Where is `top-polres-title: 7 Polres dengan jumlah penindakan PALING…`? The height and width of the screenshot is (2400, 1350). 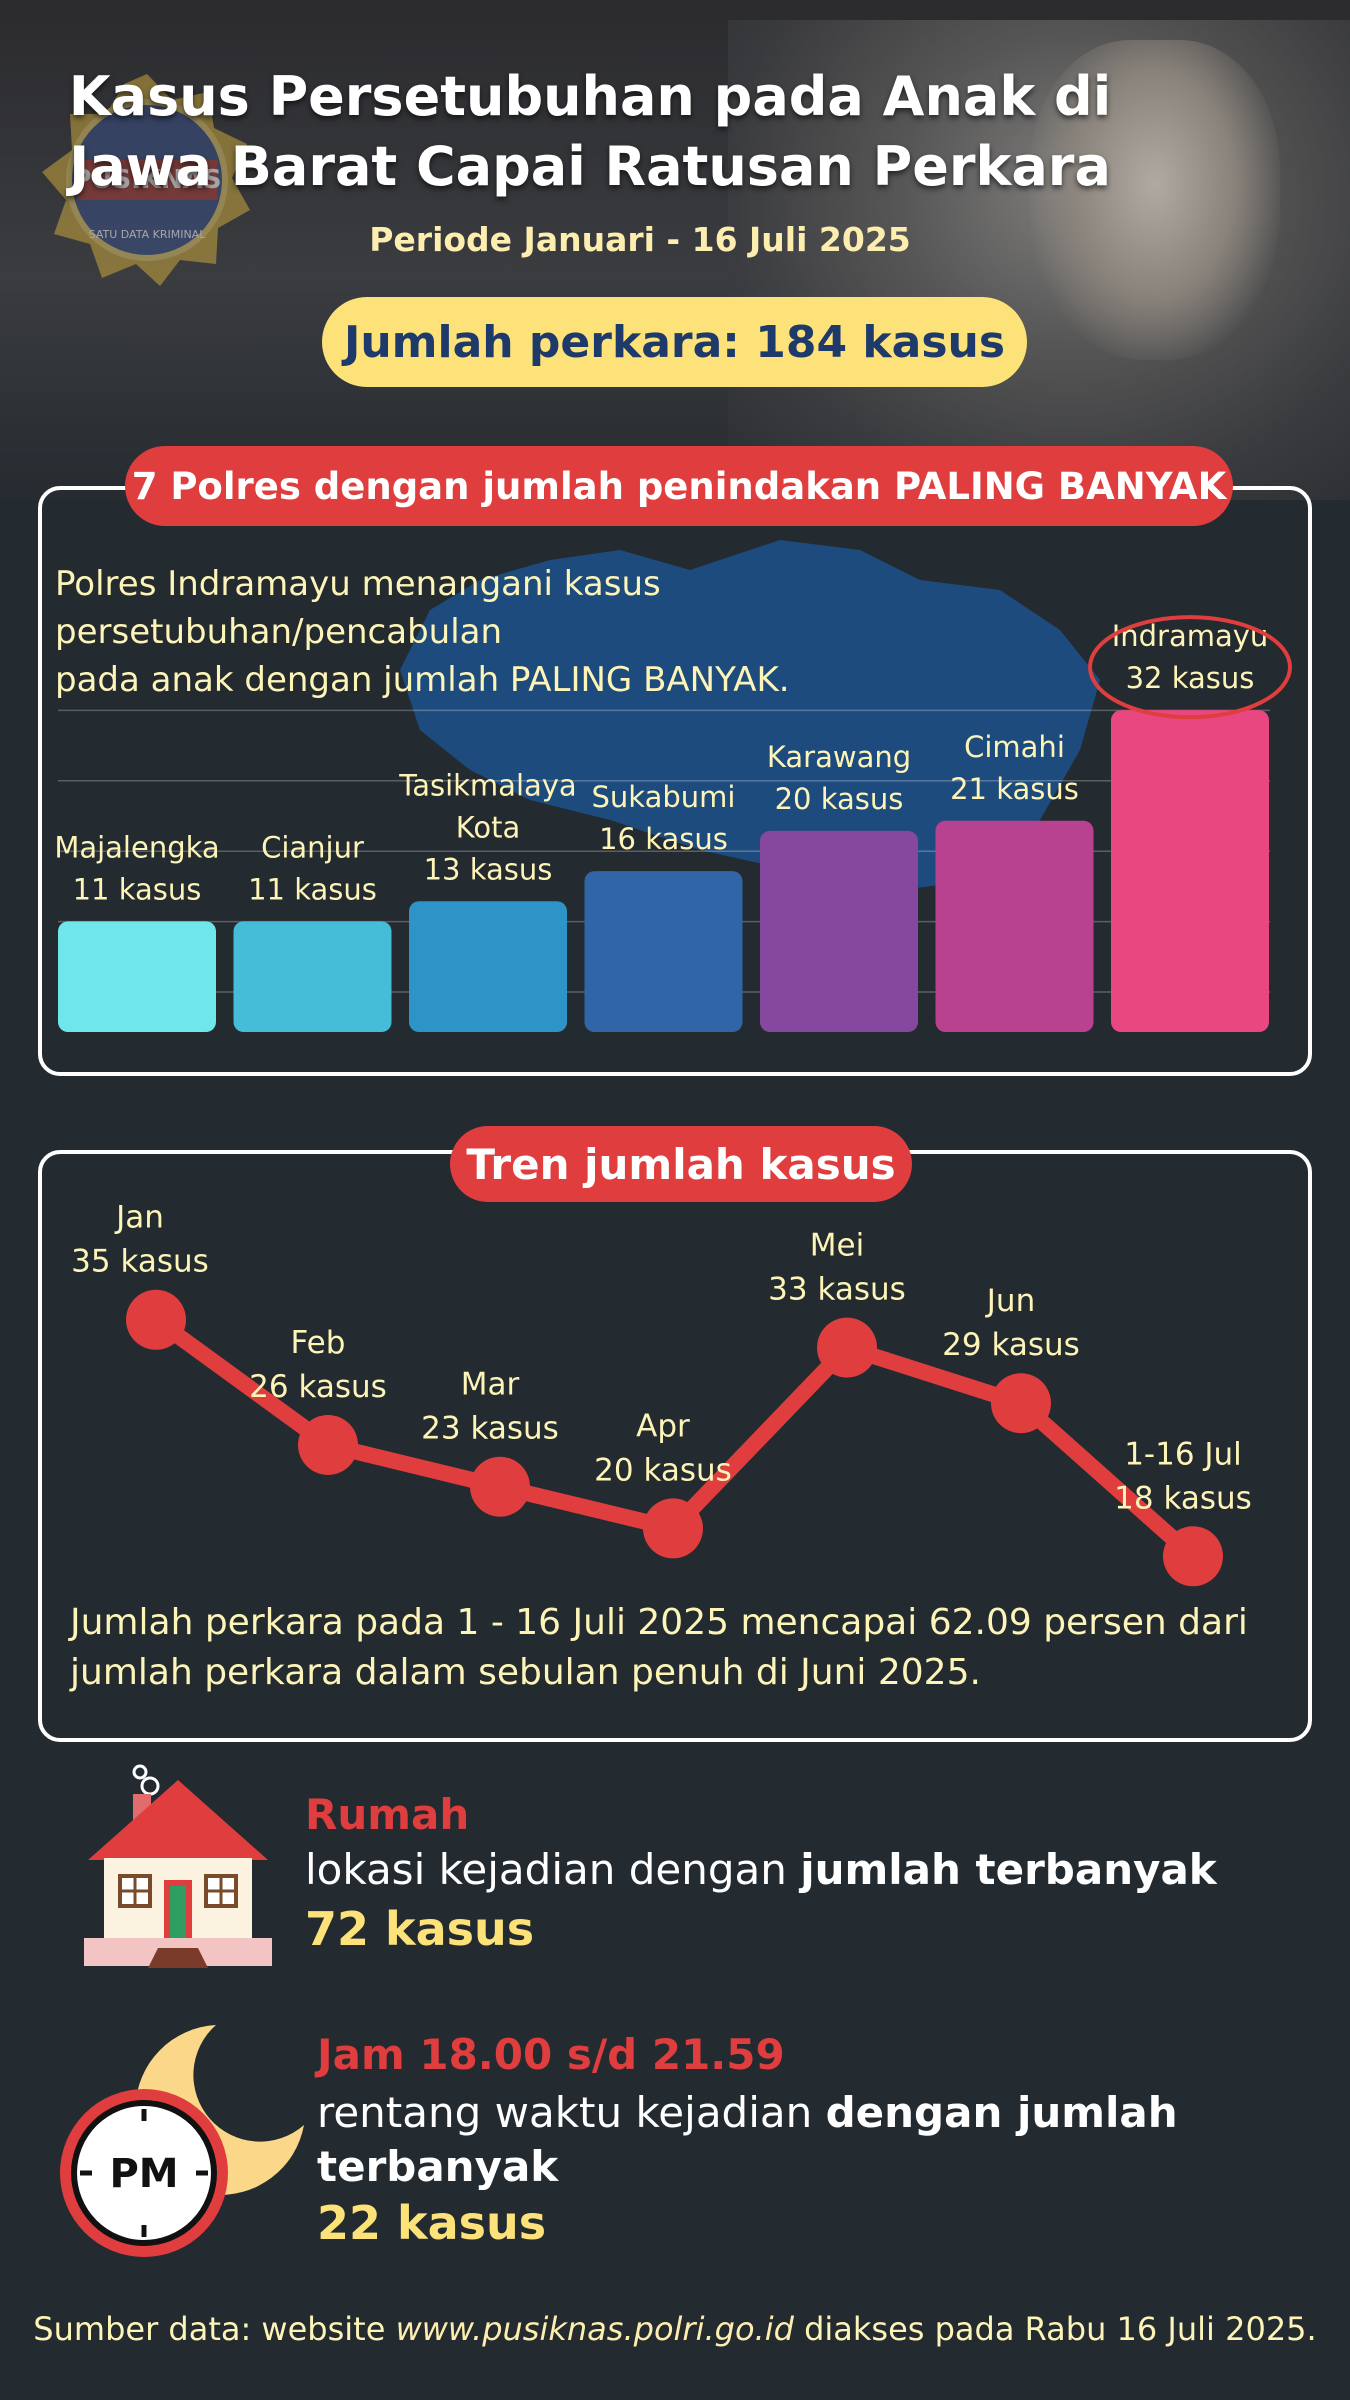
top-polres-title: 7 Polres dengan jumlah penindakan PALING… is located at coordinates (679, 486).